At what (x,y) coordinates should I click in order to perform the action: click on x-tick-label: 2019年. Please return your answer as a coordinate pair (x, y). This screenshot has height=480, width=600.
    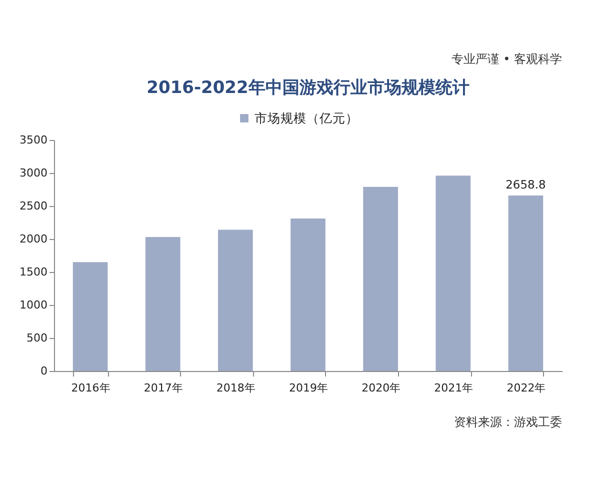
    Looking at the image, I should click on (308, 388).